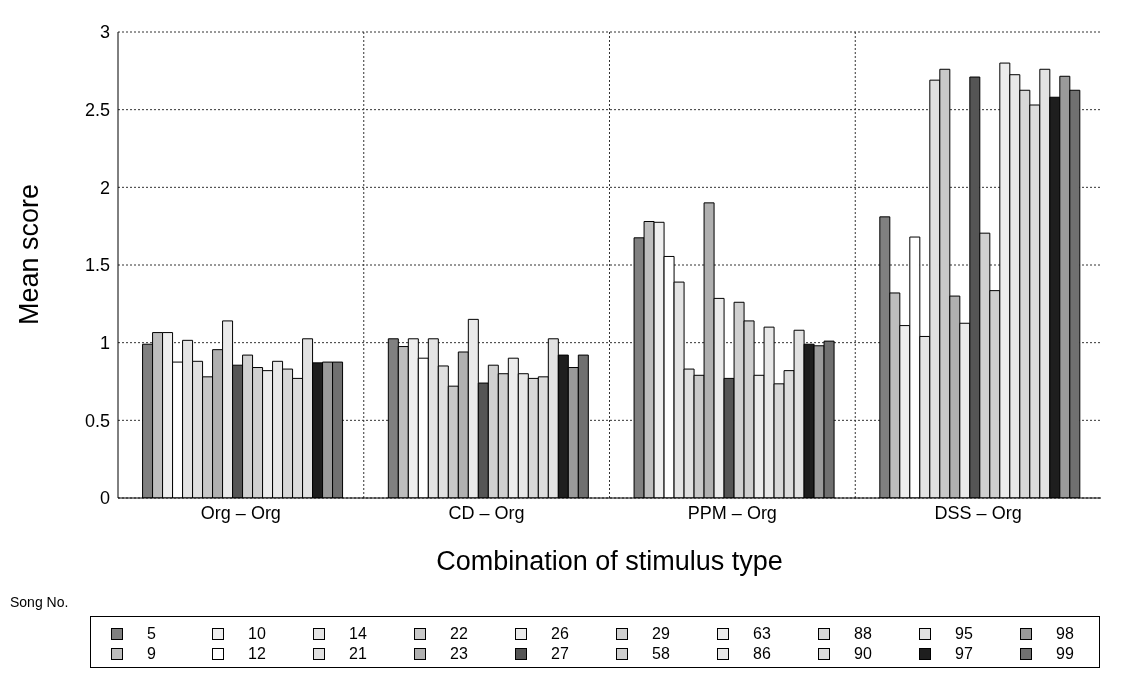 The width and height of the screenshot is (1121, 684). Describe the element at coordinates (459, 654) in the screenshot. I see `legend-label: 23` at that location.